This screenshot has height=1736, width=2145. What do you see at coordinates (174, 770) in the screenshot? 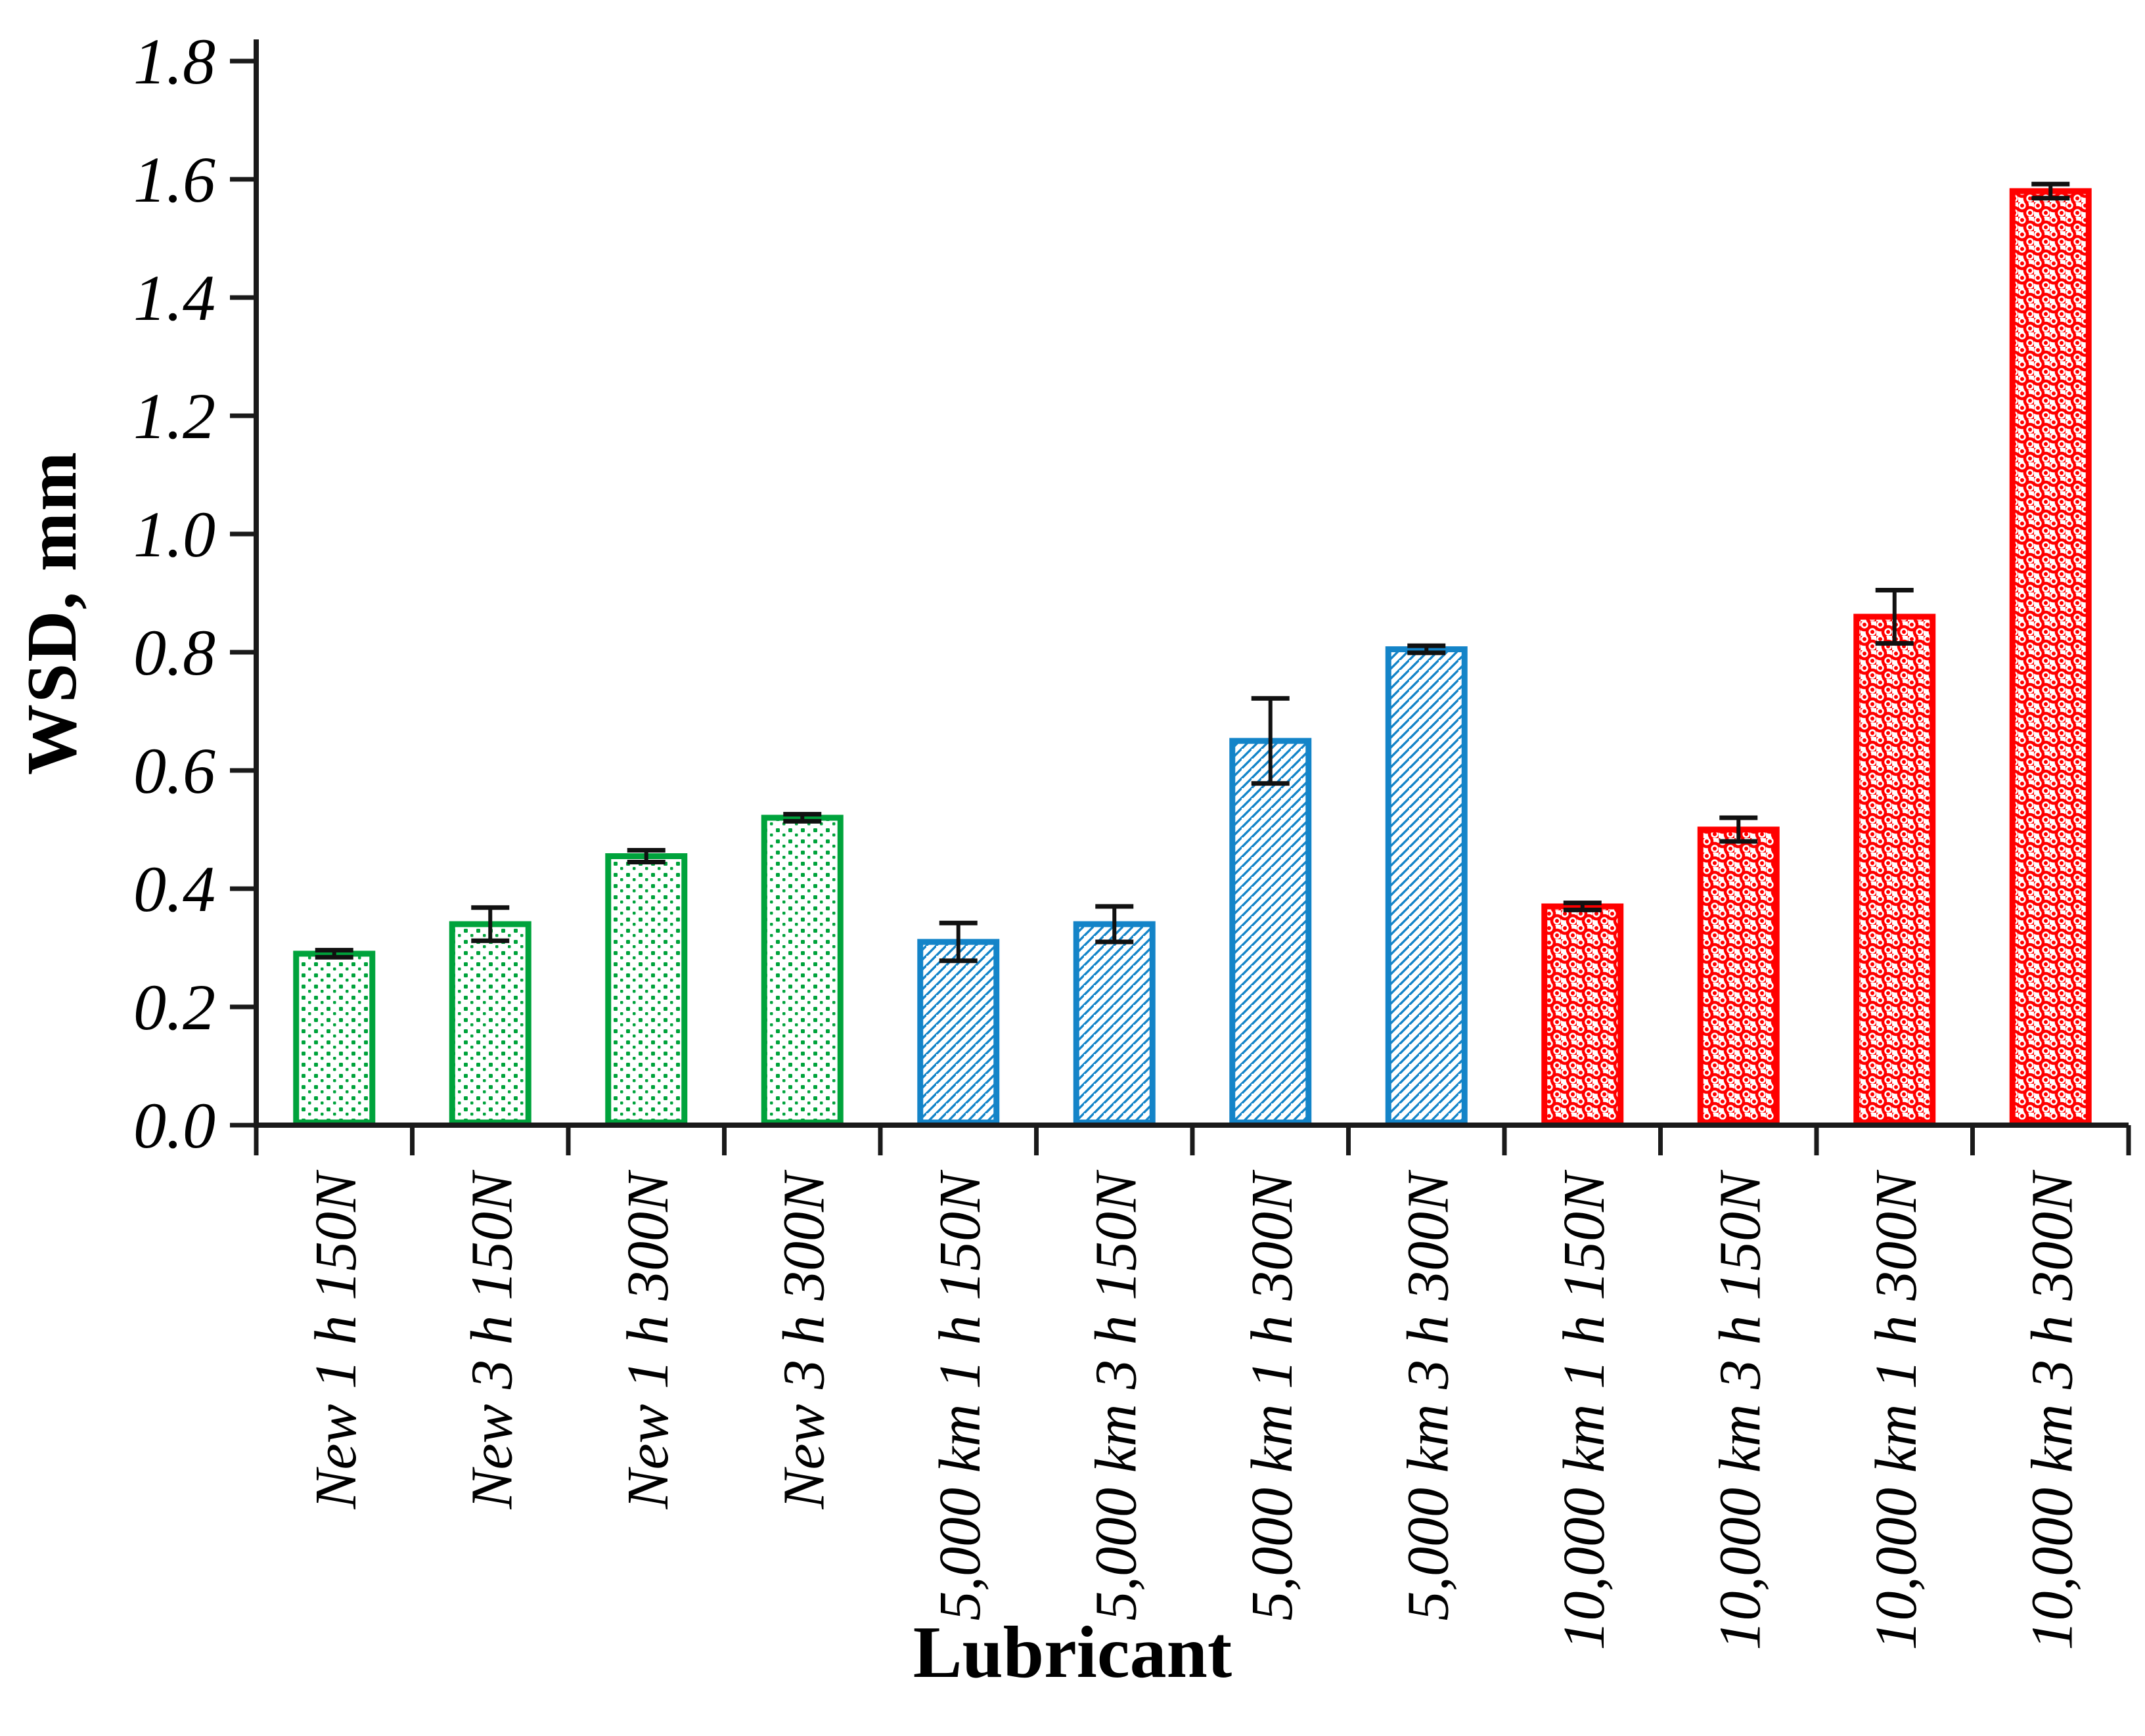
I see `y-tick-label: 0.6` at bounding box center [174, 770].